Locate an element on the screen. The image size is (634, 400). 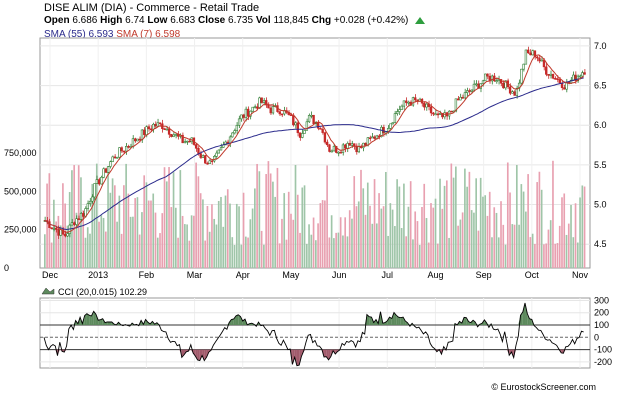
cci-legend-icon is located at coordinates (48, 291).